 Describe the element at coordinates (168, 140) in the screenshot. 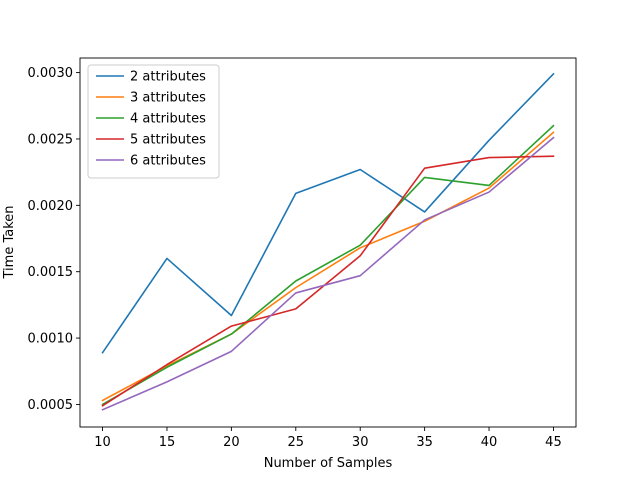

I see `legend-label: 5 attributes` at that location.